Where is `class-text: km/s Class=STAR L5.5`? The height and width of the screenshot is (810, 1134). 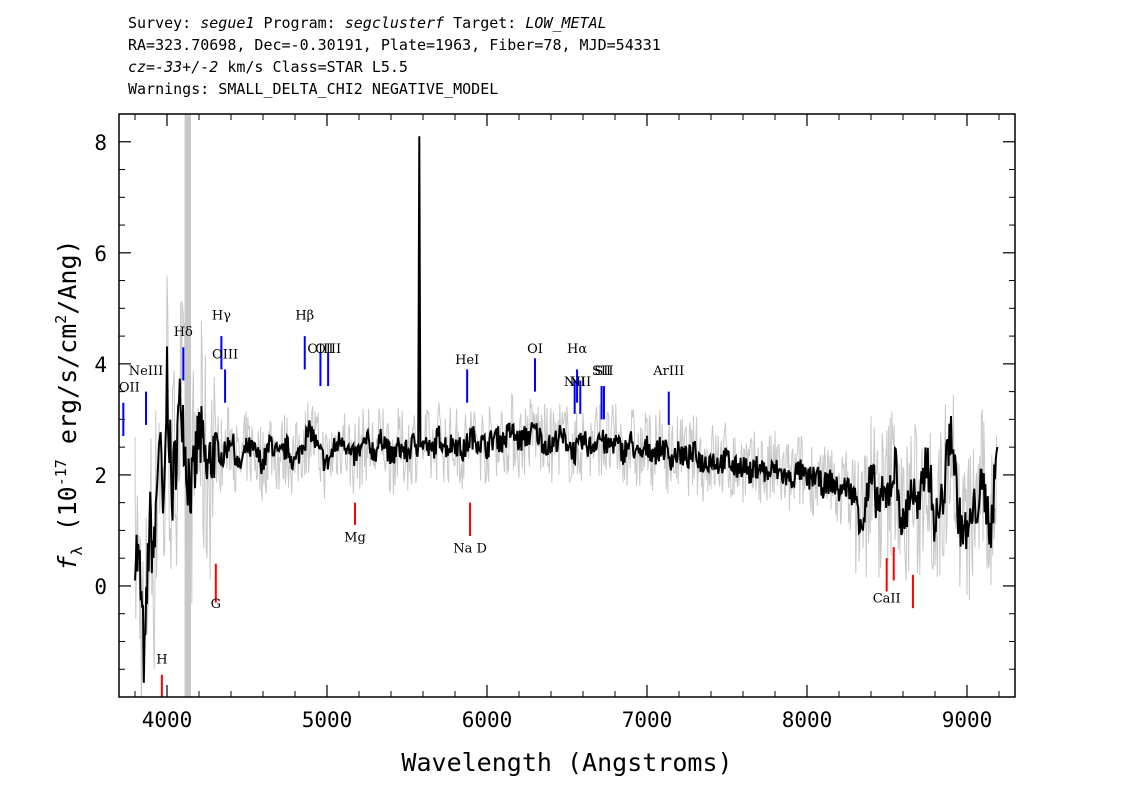 class-text: km/s Class=STAR L5.5 is located at coordinates (313, 67).